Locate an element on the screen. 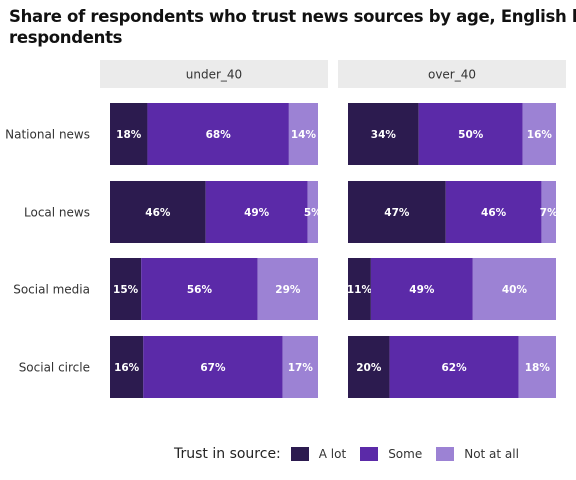 This screenshot has width=576, height=480. legend-item-a-lot: A lot is located at coordinates (318, 454).